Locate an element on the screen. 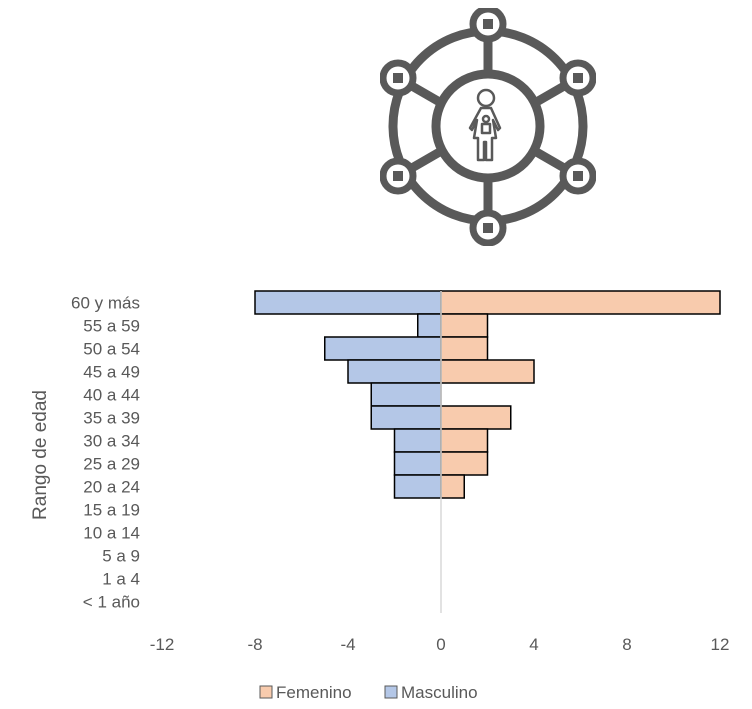 The image size is (752, 709). category-label: 60 y más is located at coordinates (105, 303).